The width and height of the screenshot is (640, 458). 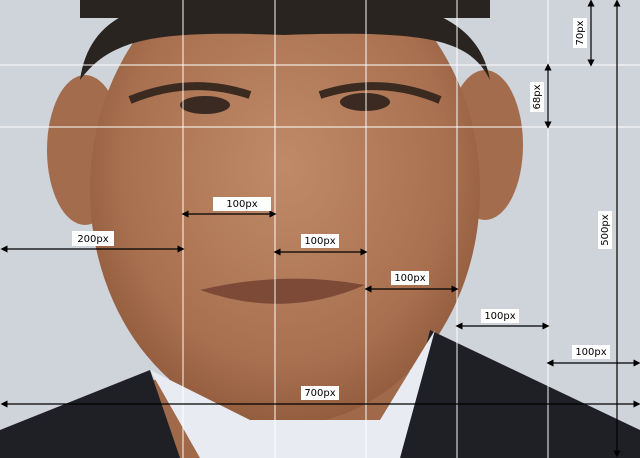 I want to click on dimension-label: 200px, so click(x=92, y=239).